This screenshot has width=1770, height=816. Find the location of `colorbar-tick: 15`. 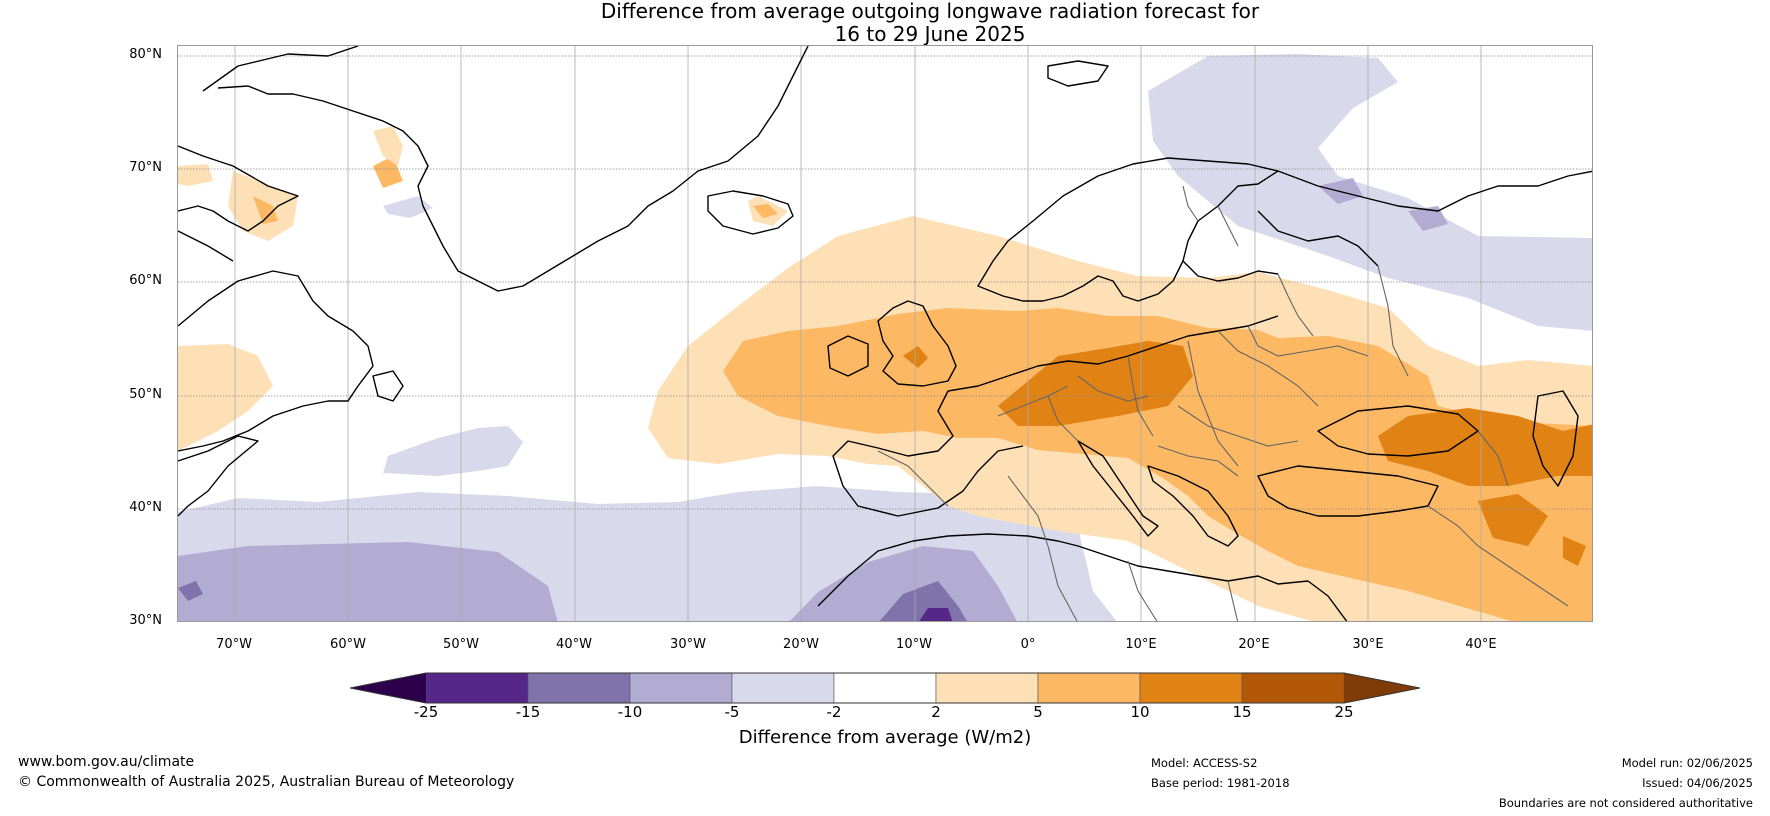

colorbar-tick: 15 is located at coordinates (1242, 712).